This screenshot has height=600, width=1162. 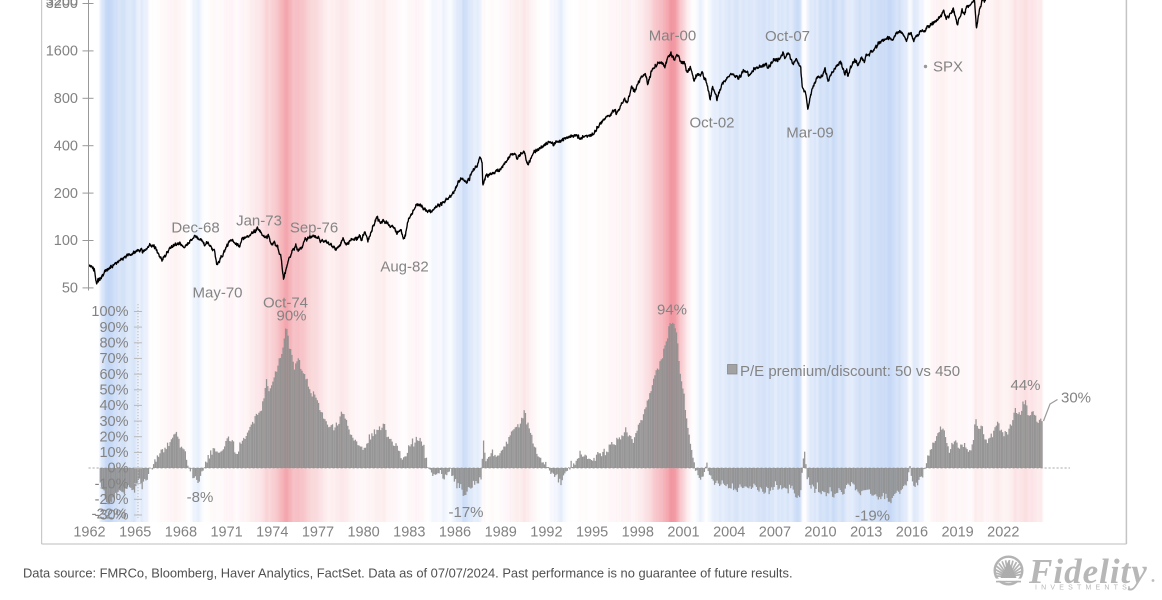 What do you see at coordinates (850, 371) in the screenshot?
I see `svg-text:P/E premium/discount: 50 vs 45: P/E premium/discount: 50 vs 450` at bounding box center [850, 371].